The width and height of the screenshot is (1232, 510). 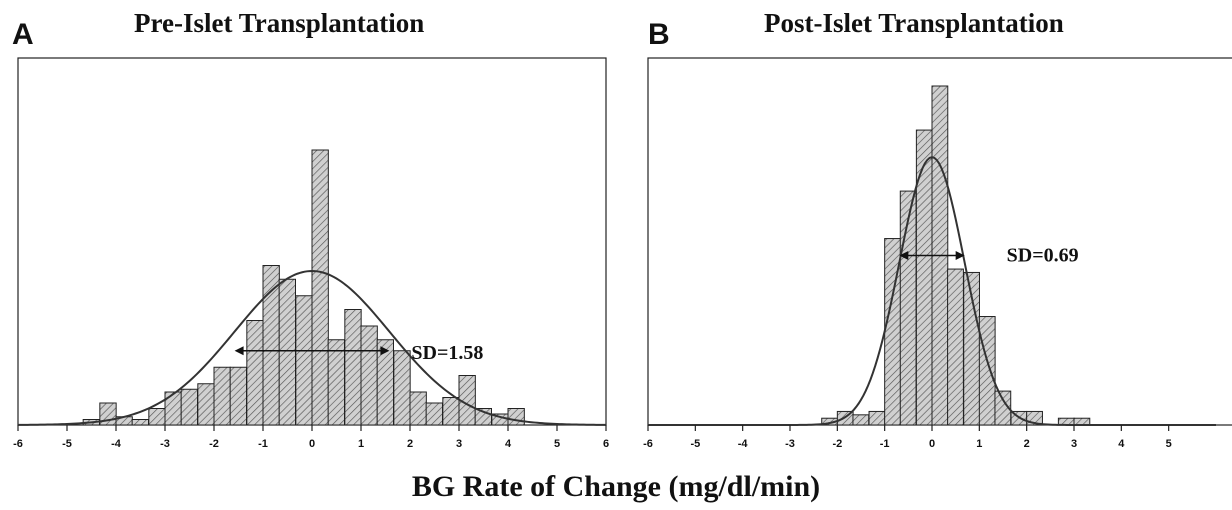 I want to click on sd-annotation: SD=1.58, so click(x=447, y=353).